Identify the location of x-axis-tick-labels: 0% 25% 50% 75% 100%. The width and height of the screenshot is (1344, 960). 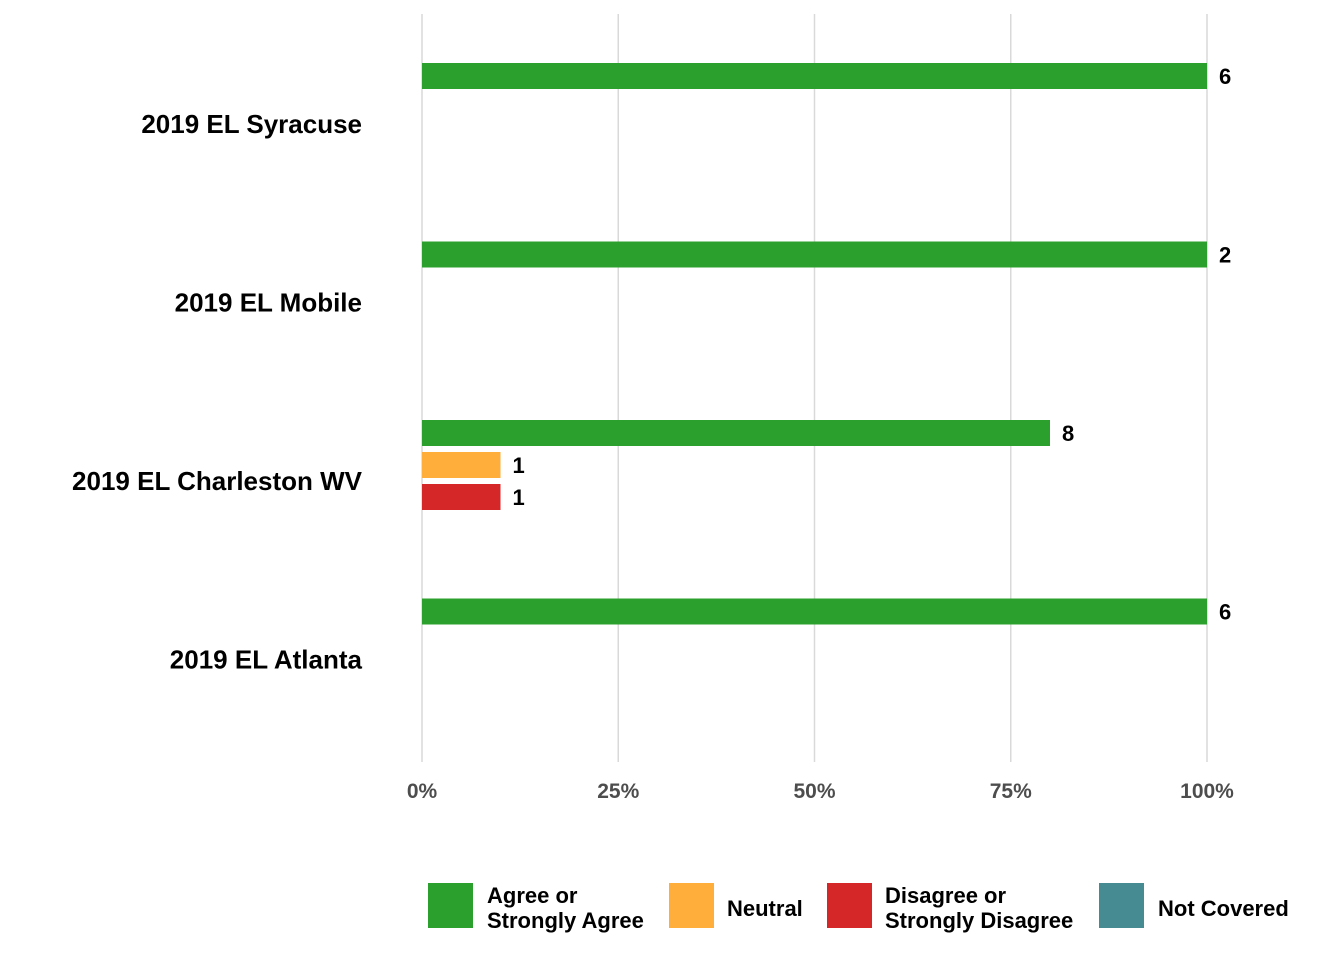
(820, 791).